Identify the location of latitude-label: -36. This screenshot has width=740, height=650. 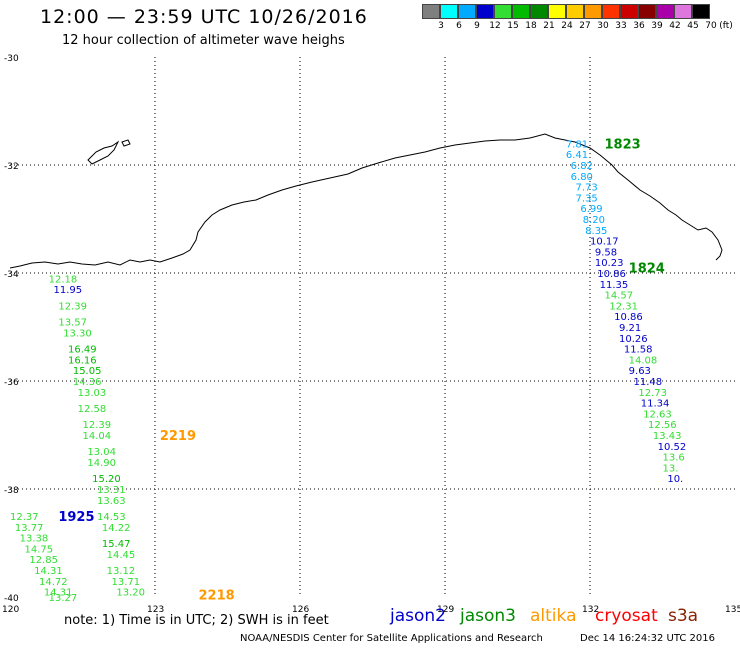
(11, 383).